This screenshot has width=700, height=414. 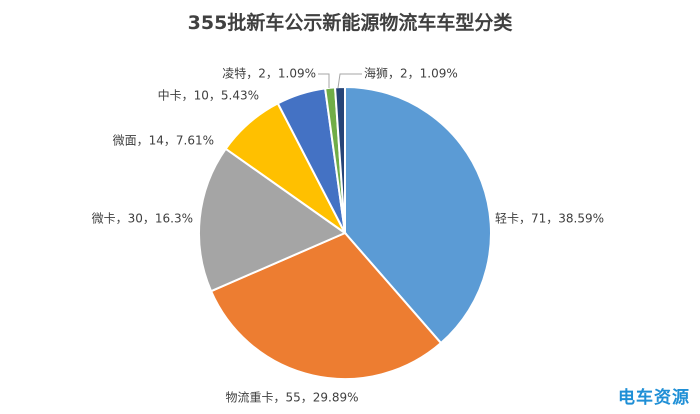 I want to click on data-label-6: 凌特，2，1.09%, so click(x=269, y=73).